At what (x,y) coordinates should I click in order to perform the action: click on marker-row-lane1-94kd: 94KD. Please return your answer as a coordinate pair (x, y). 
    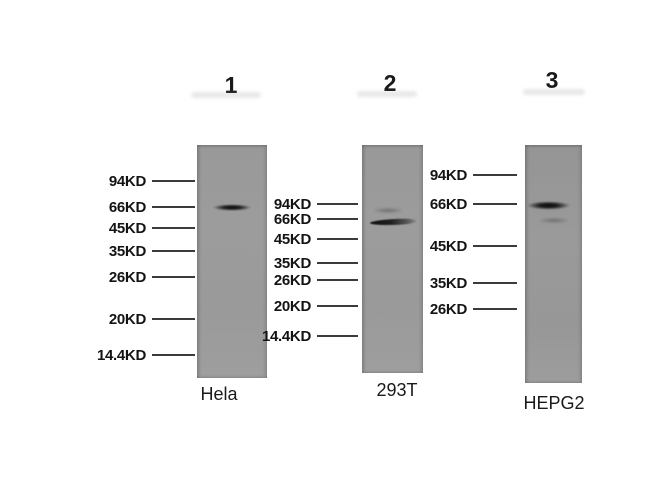
    Looking at the image, I should click on (127, 181).